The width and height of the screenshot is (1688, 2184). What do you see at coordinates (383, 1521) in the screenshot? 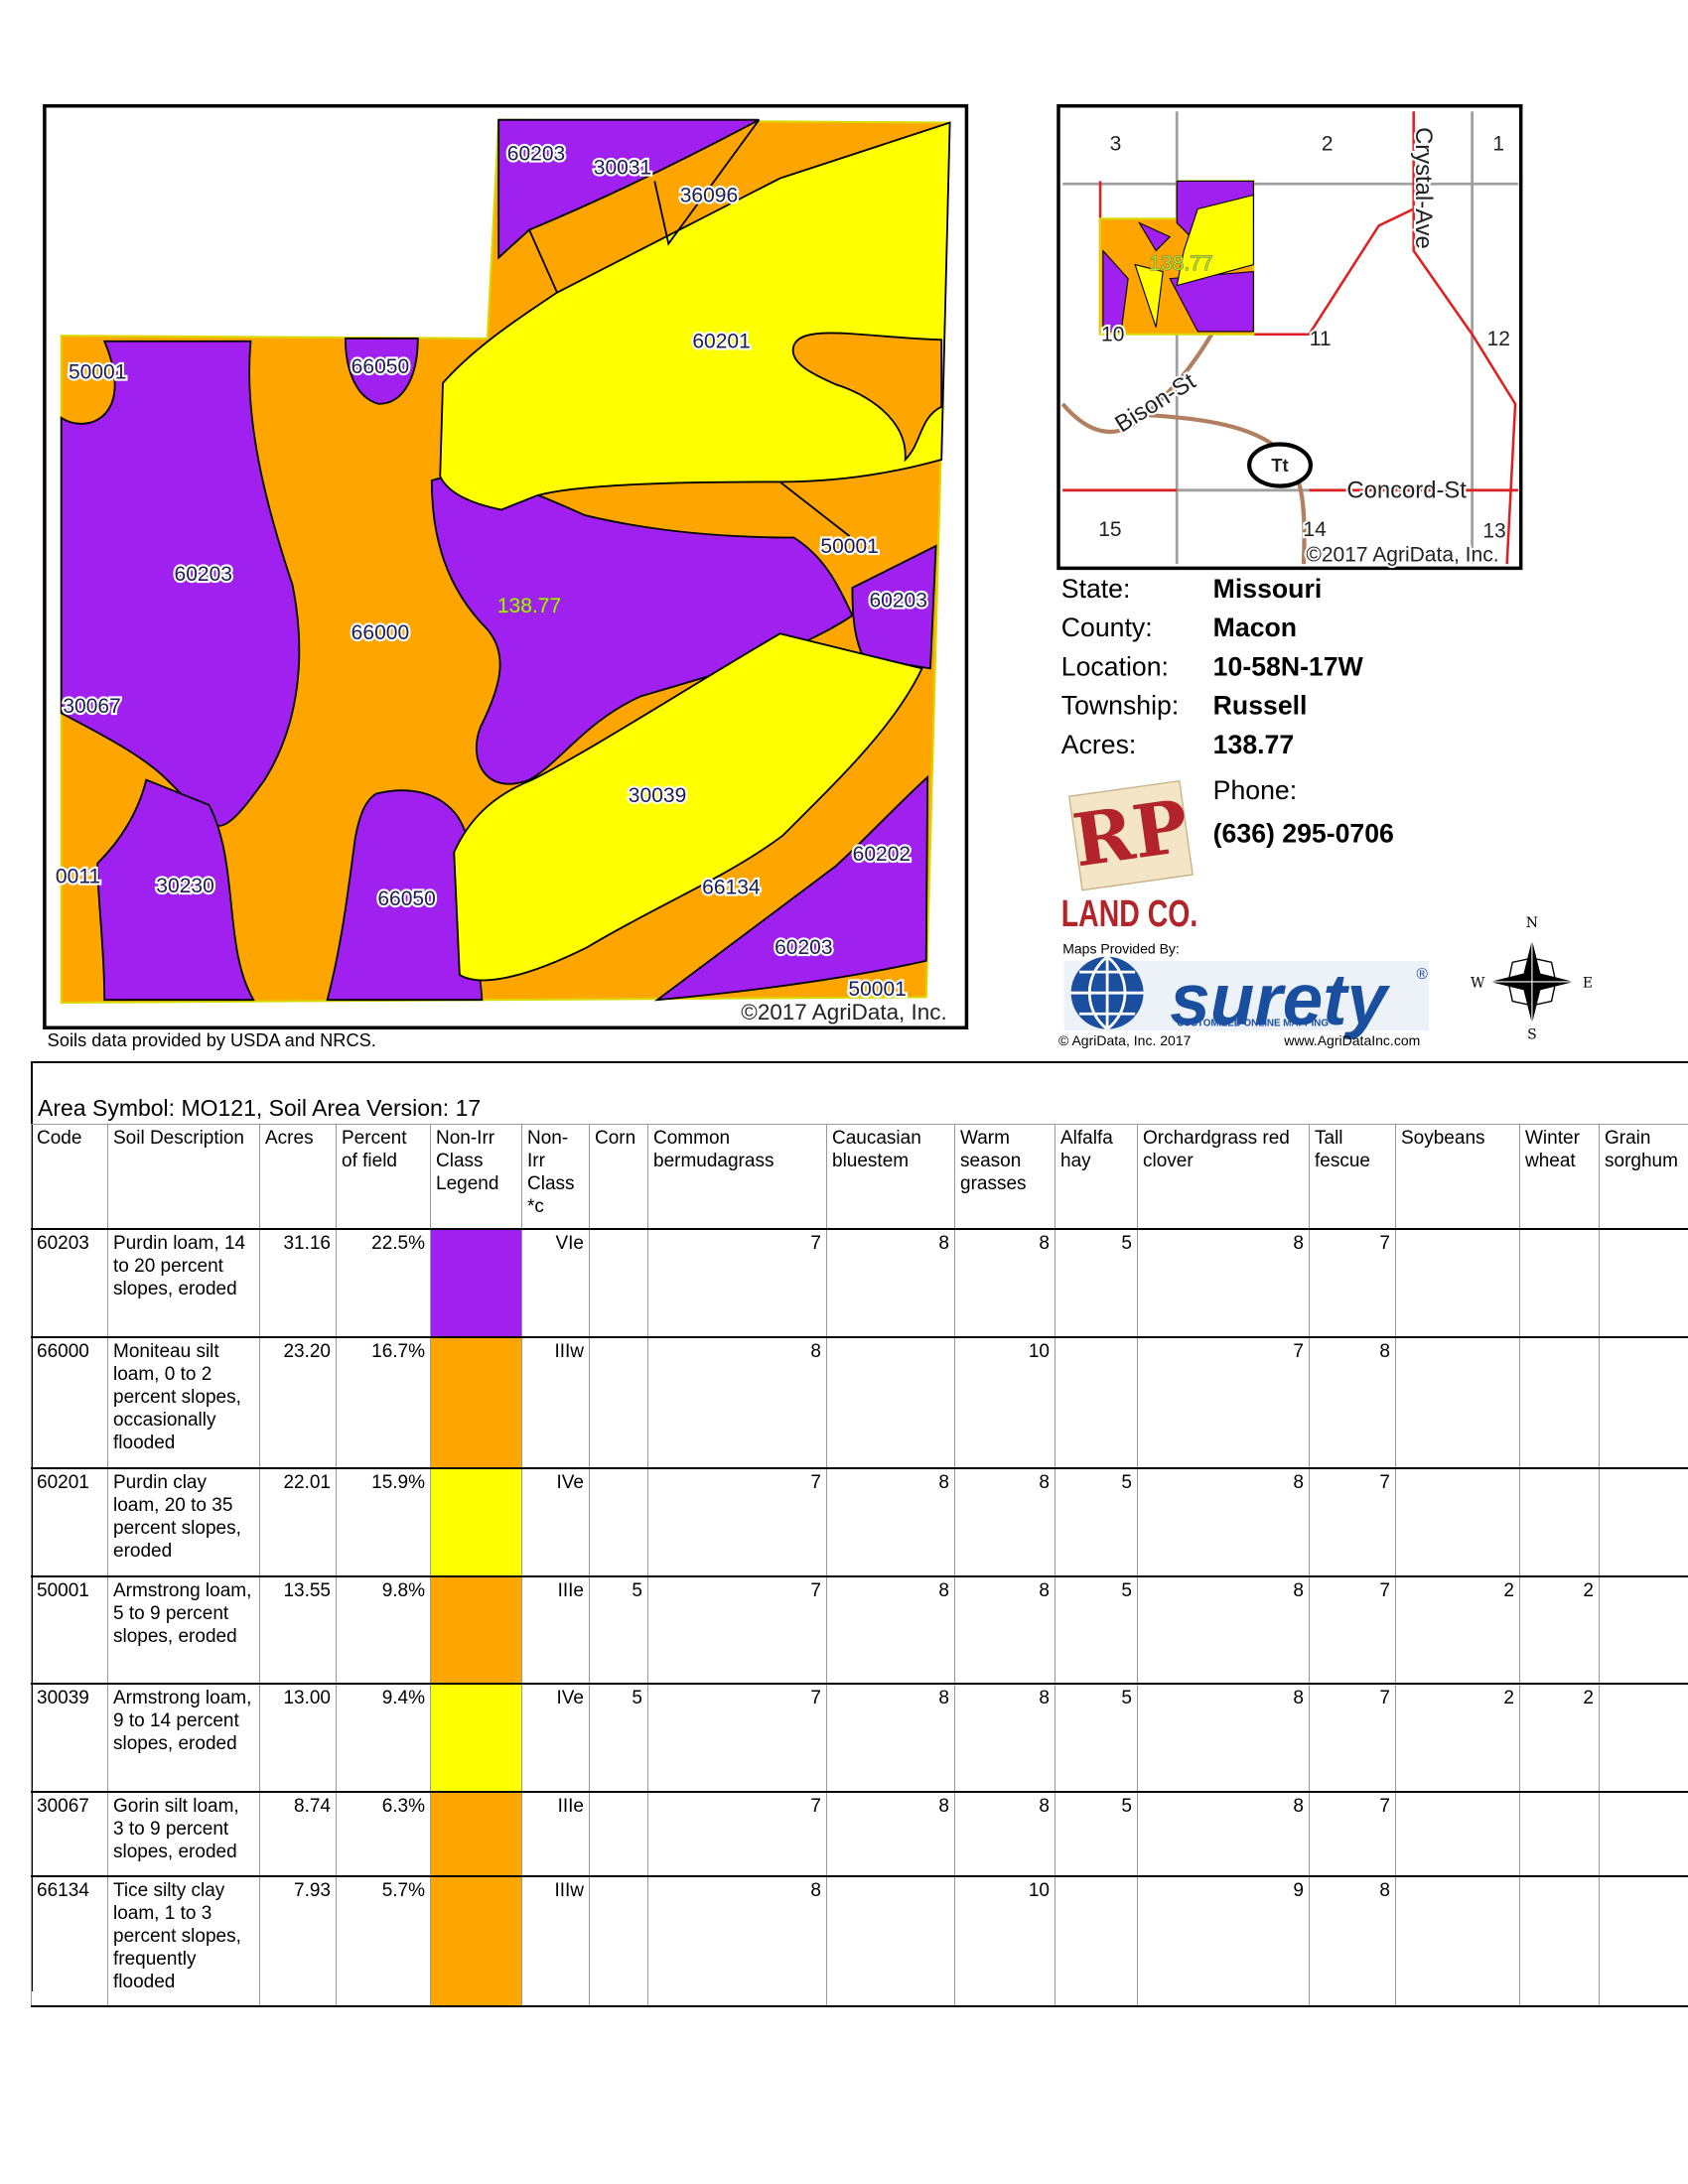
I see `percent-cell: 15.9%` at bounding box center [383, 1521].